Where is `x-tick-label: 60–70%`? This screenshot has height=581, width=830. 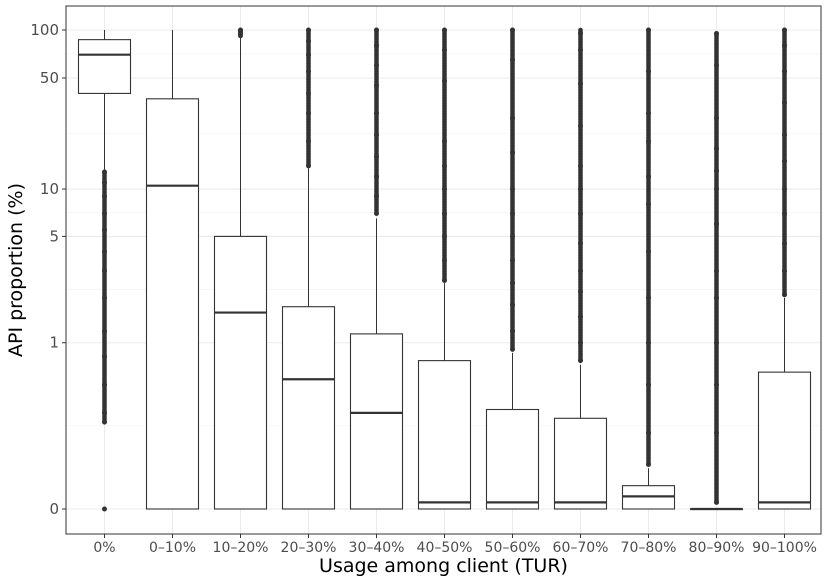 x-tick-label: 60–70% is located at coordinates (581, 548).